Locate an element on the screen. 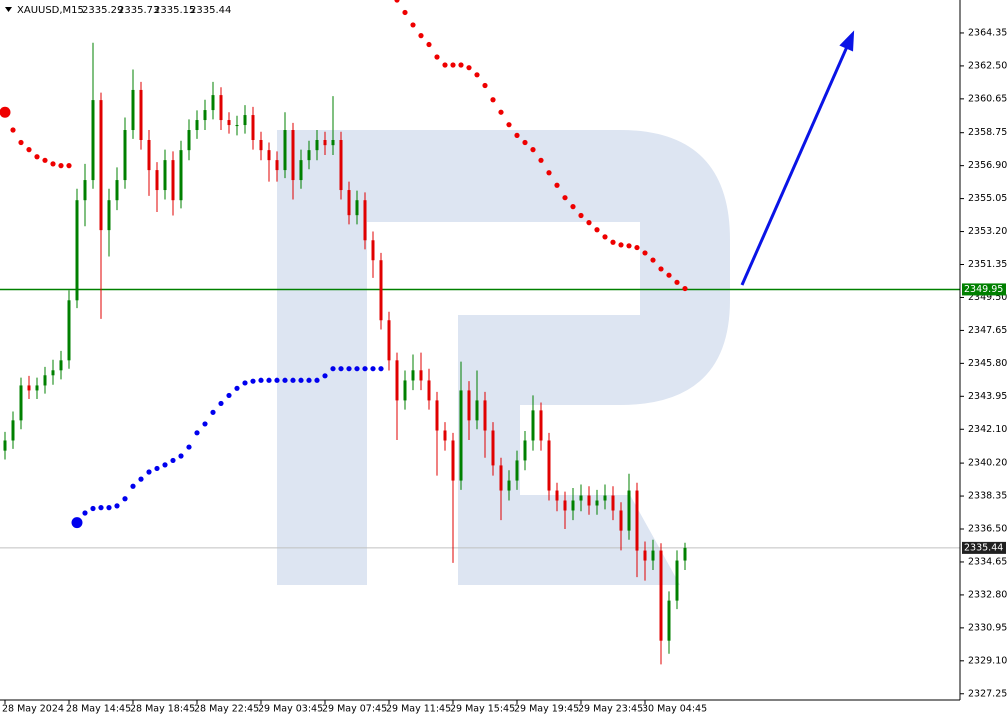 This screenshot has width=1008, height=718. header-value: 2335.29 is located at coordinates (102, 10).